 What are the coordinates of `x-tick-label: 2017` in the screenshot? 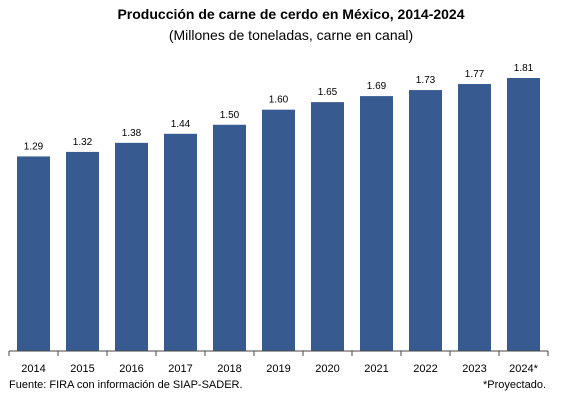 It's located at (180, 369).